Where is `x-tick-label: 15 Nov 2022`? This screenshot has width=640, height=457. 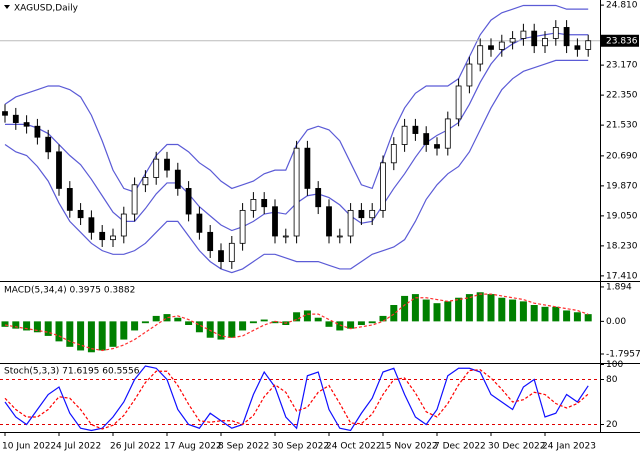
x-tick-label: 15 Nov 2022 is located at coordinates (409, 447).